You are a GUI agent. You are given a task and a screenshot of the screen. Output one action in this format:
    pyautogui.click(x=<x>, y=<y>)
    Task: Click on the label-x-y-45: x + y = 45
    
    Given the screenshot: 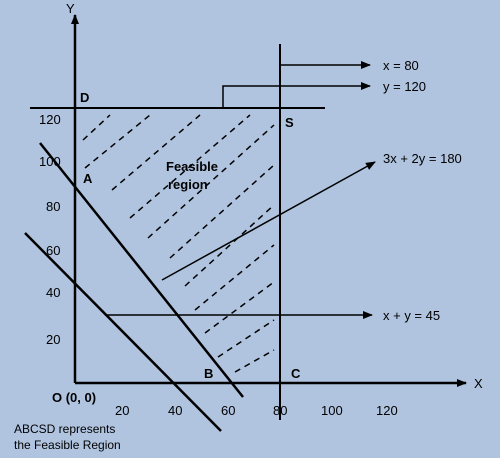 What is the action you would take?
    pyautogui.click(x=411, y=315)
    